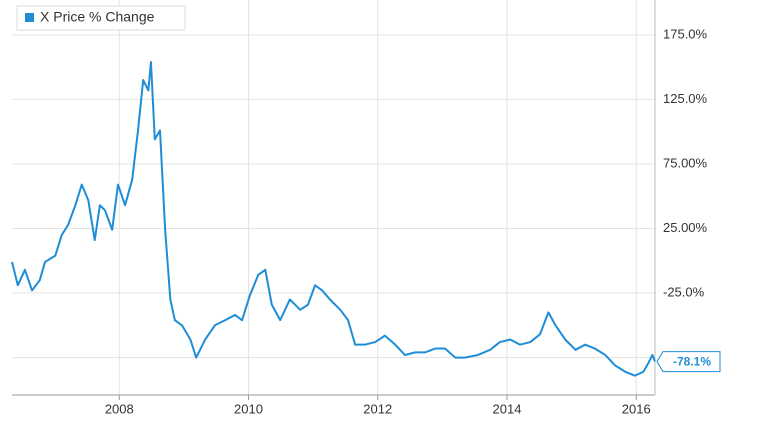  What do you see at coordinates (685, 162) in the screenshot?
I see `y-tick-label: 75.00%` at bounding box center [685, 162].